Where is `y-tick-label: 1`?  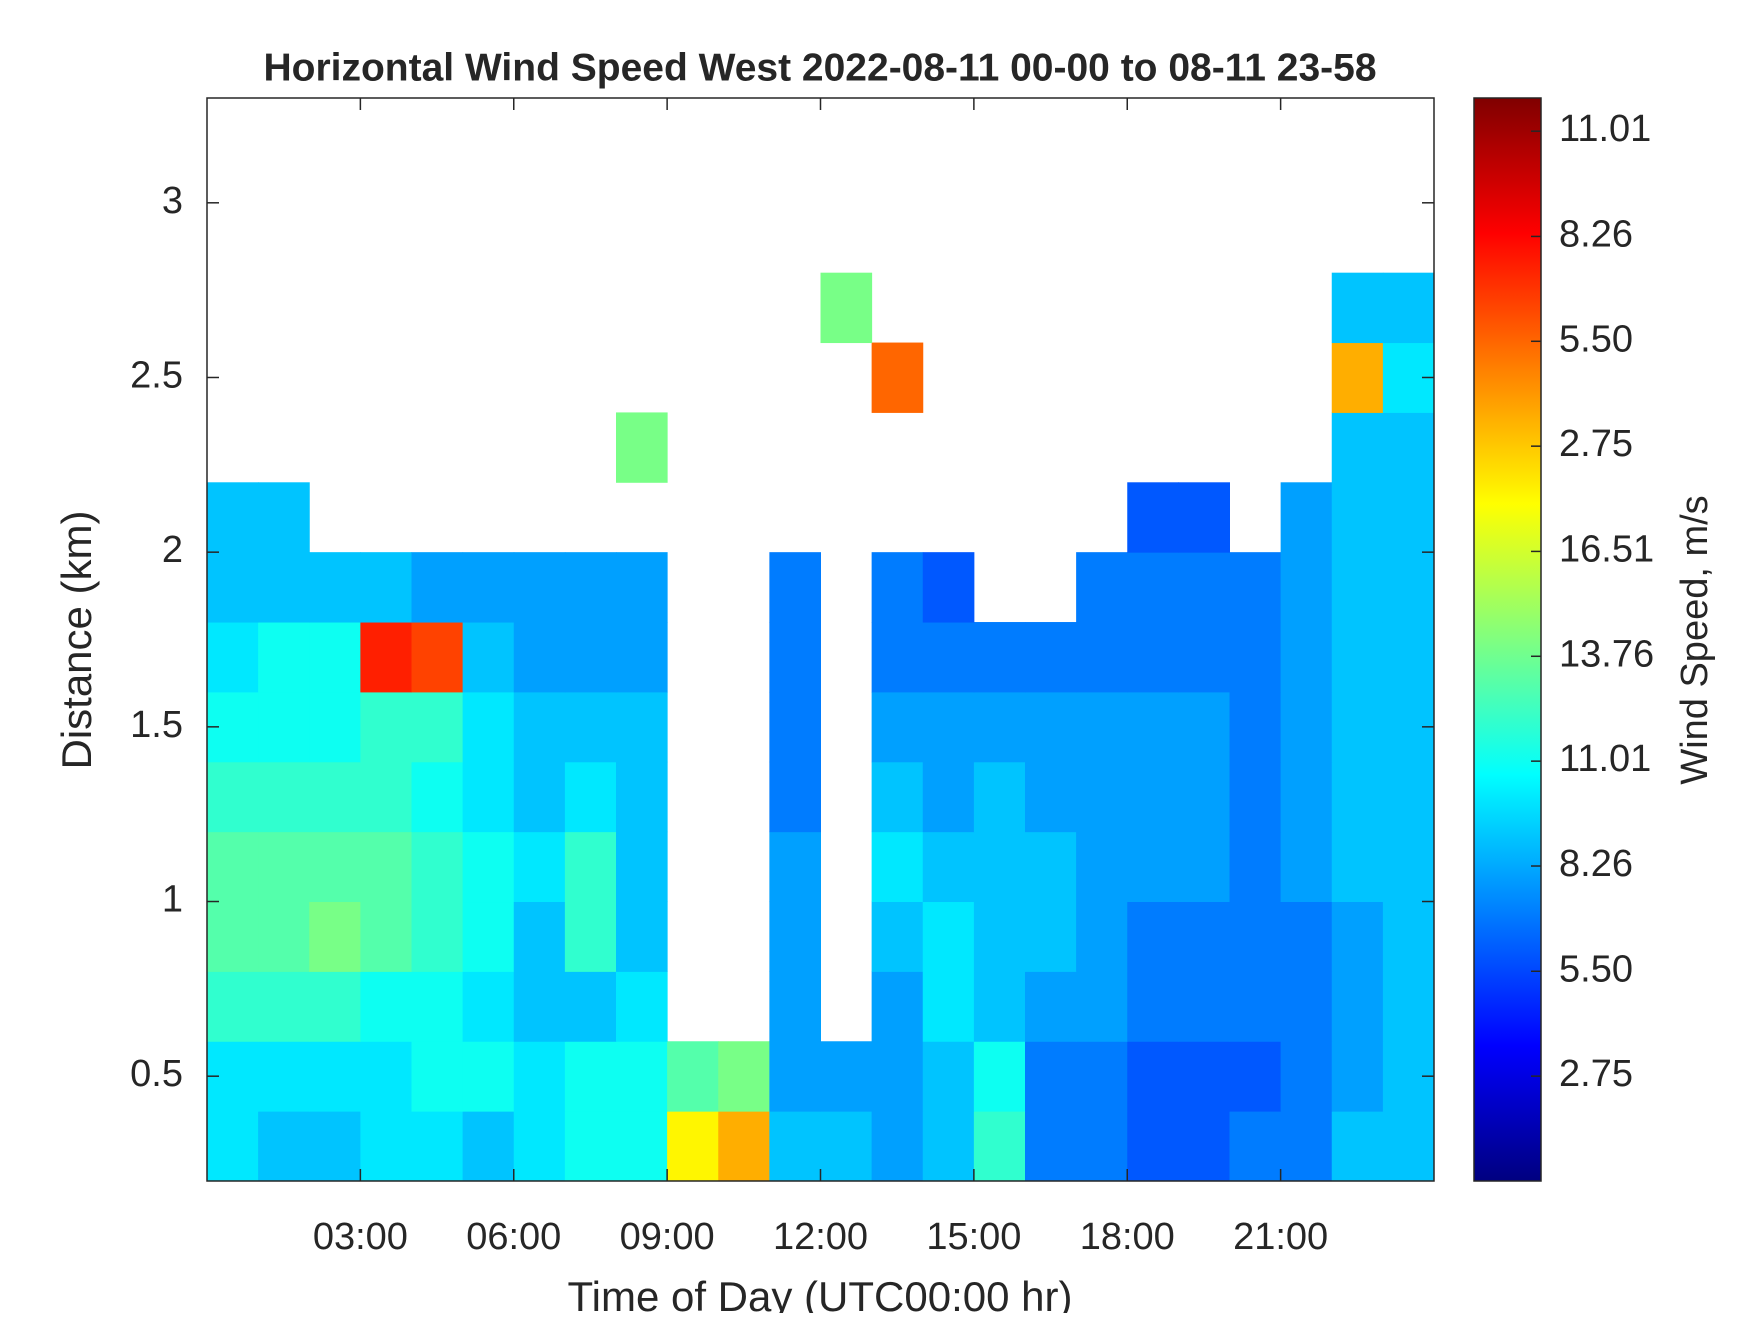
y-tick-label: 1 is located at coordinates (172, 900).